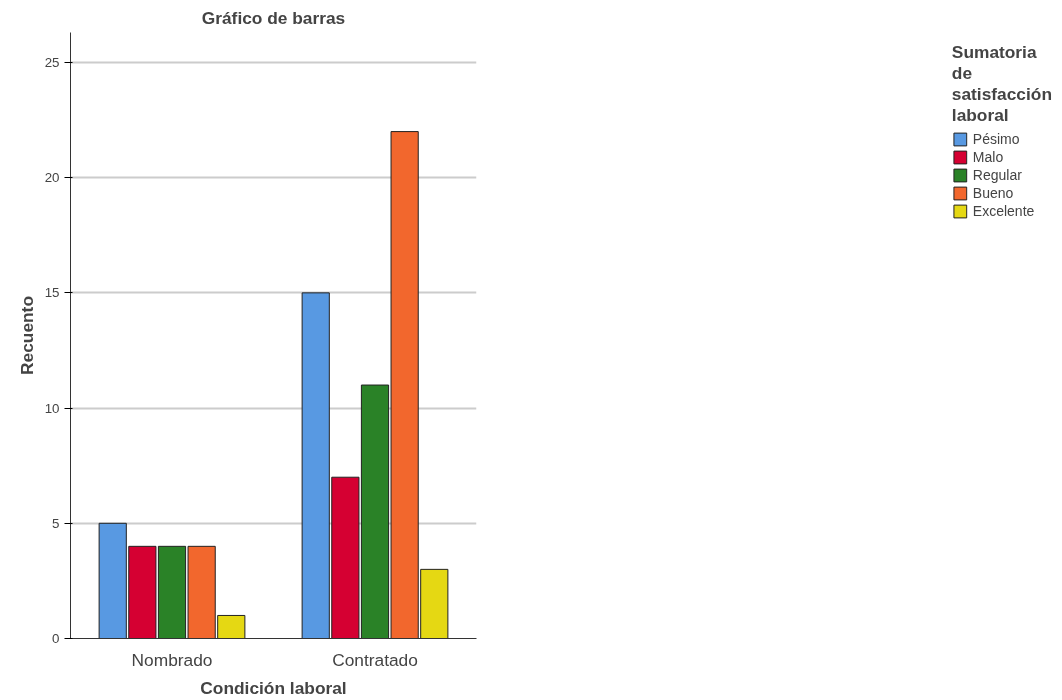 The image size is (1062, 700). What do you see at coordinates (273, 687) in the screenshot?
I see `x-axis-title: Condición laboral` at bounding box center [273, 687].